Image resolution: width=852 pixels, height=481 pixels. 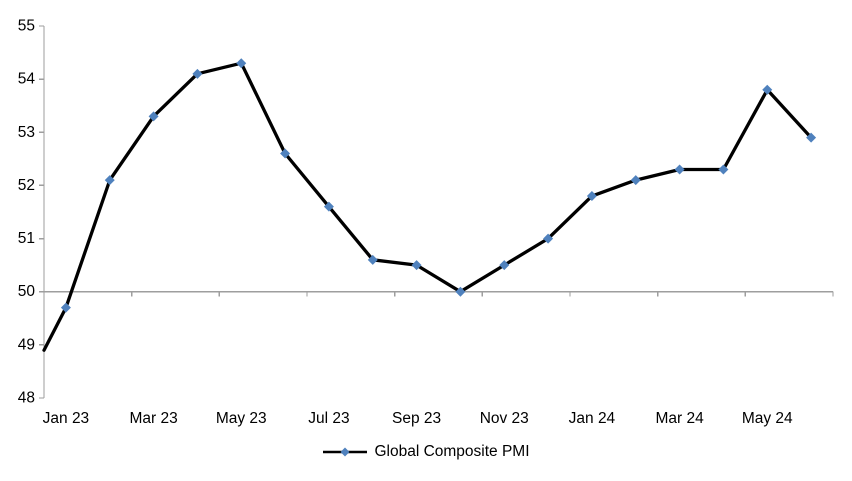 I want to click on legend: Global Composite PMI, so click(x=426, y=452).